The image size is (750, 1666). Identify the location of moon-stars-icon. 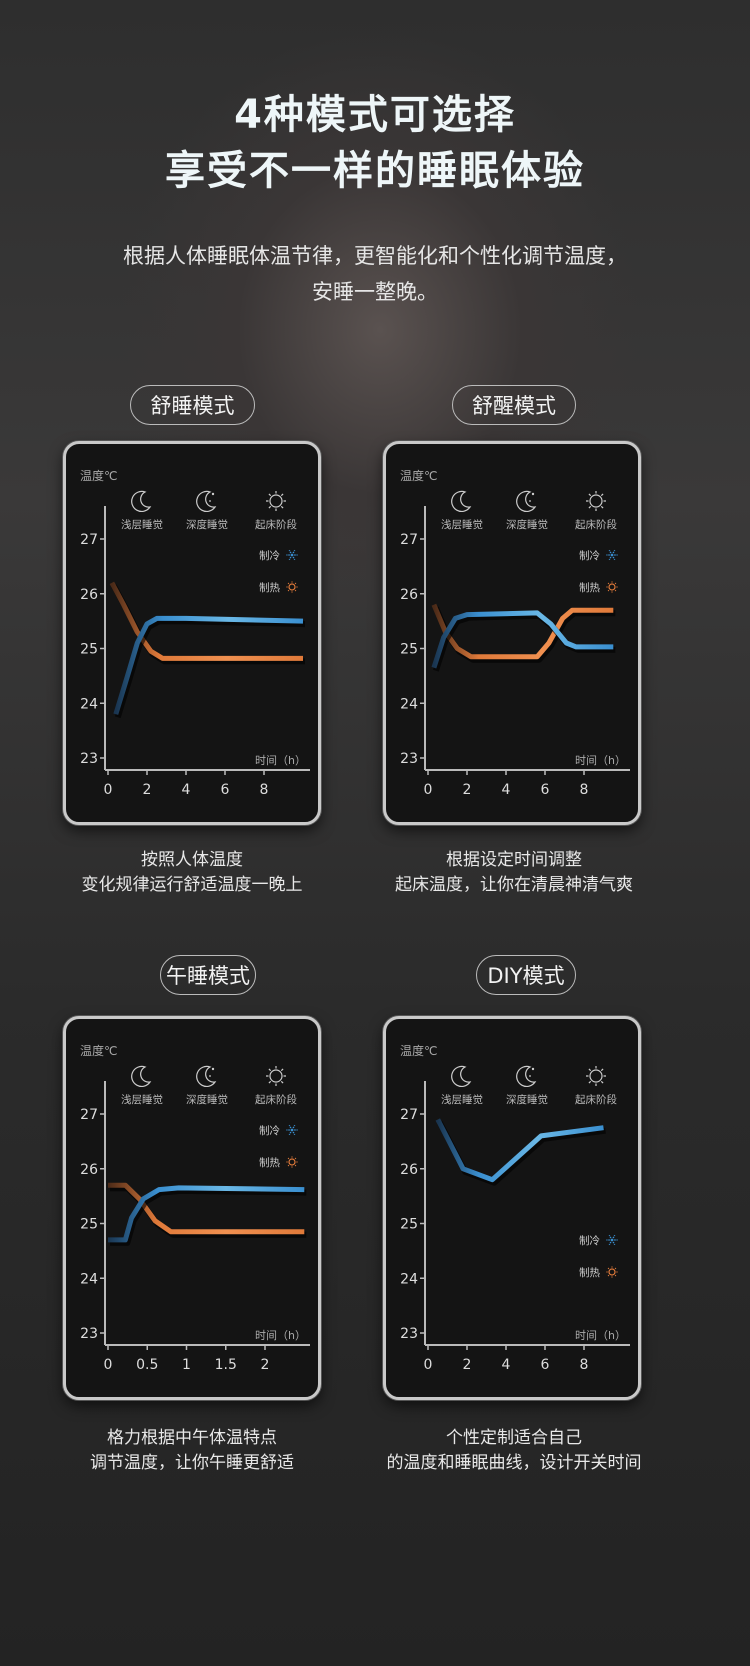
(526, 1076).